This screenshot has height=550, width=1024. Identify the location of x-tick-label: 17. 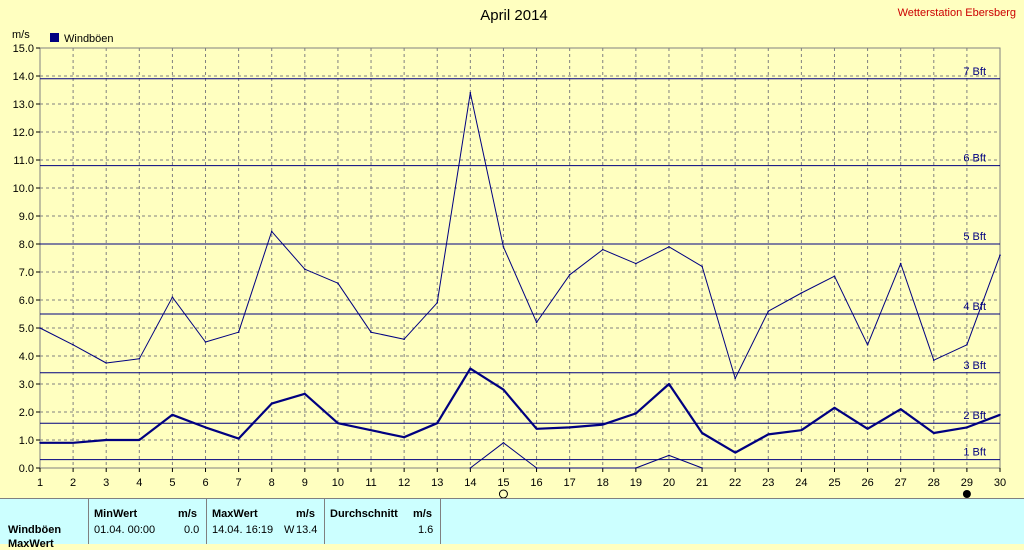
(570, 483).